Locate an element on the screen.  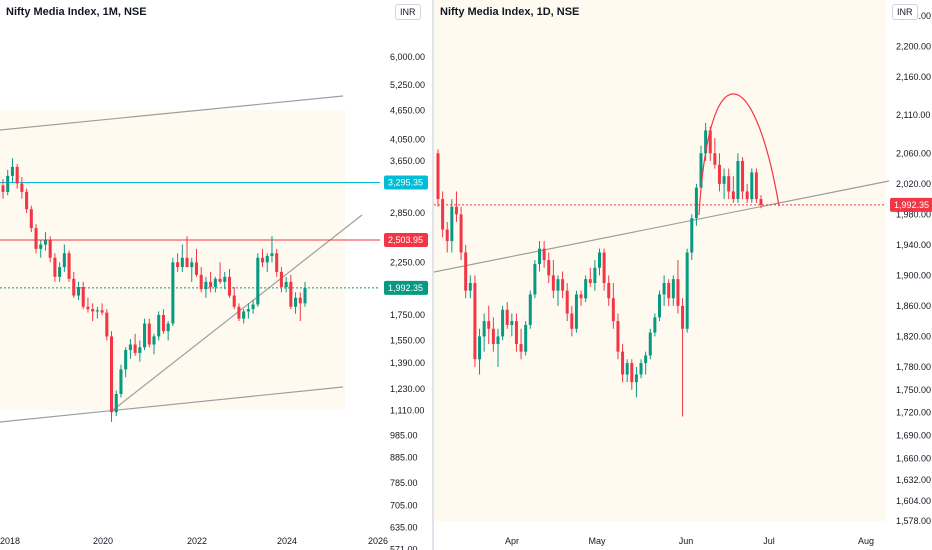
left-currency-button: INR is located at coordinates (408, 12).